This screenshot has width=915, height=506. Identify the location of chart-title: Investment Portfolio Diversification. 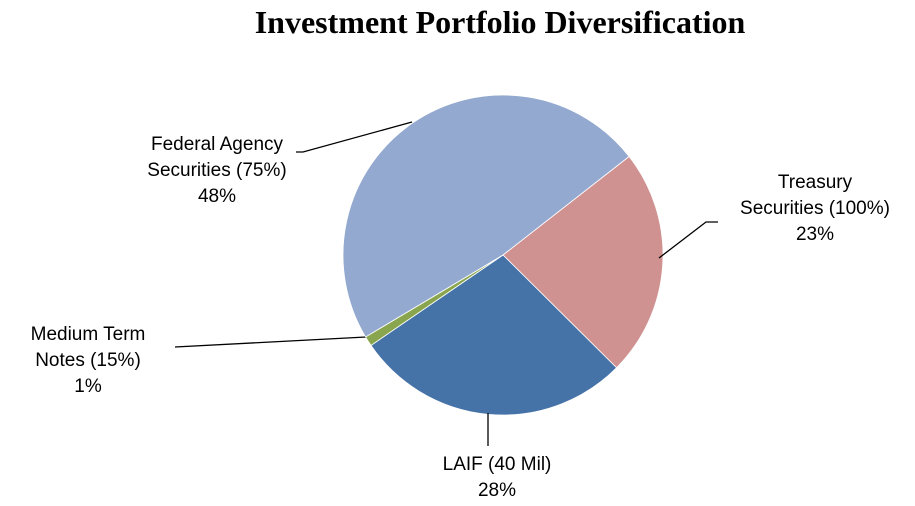
(500, 22).